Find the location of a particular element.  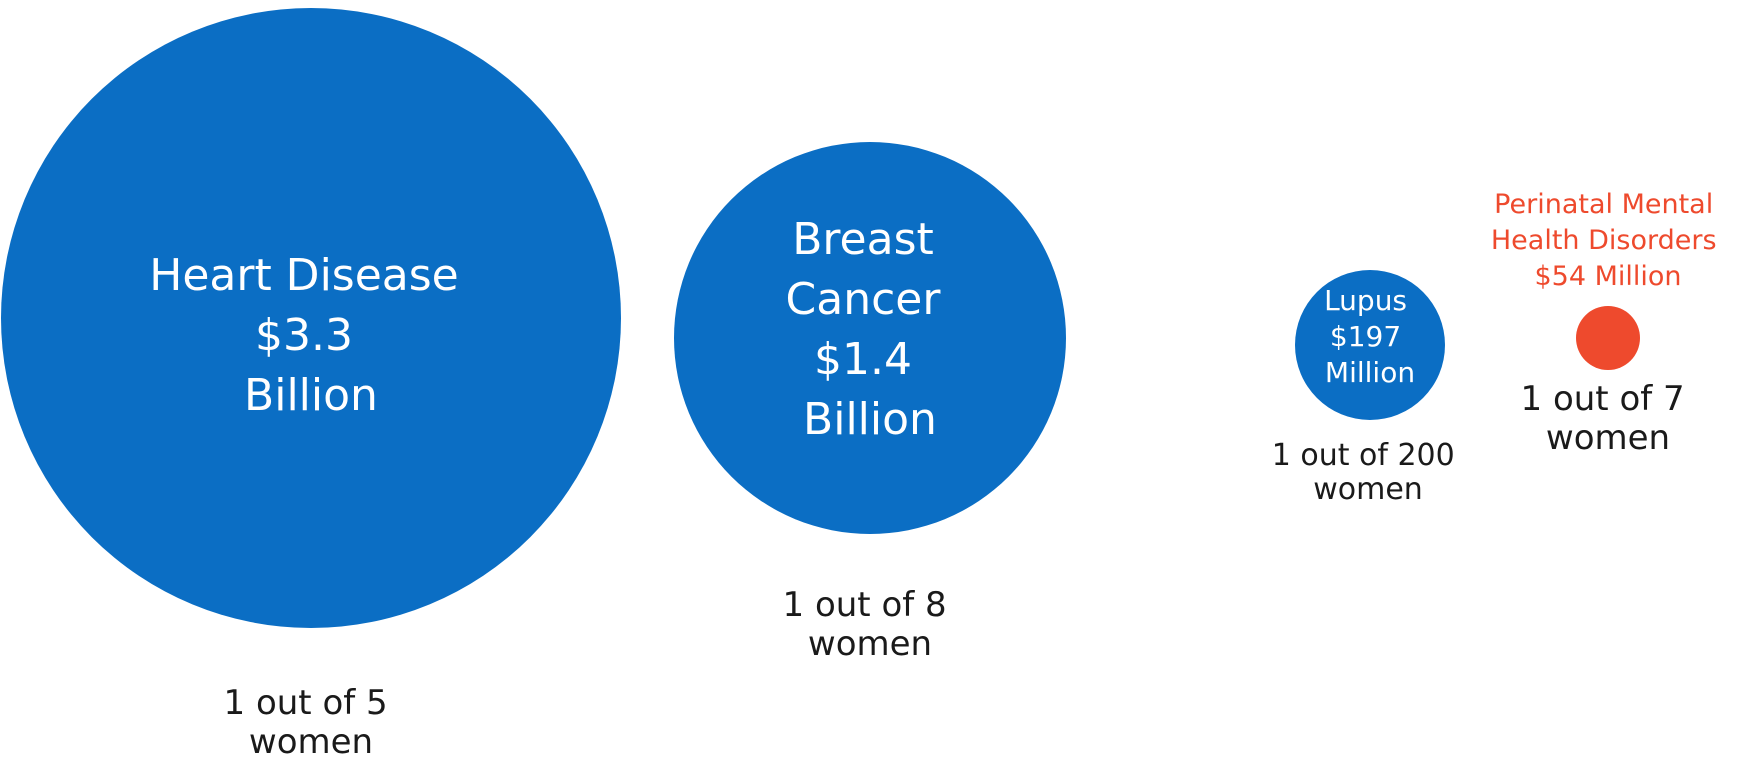

label-line: $54 Million is located at coordinates (1607, 276).